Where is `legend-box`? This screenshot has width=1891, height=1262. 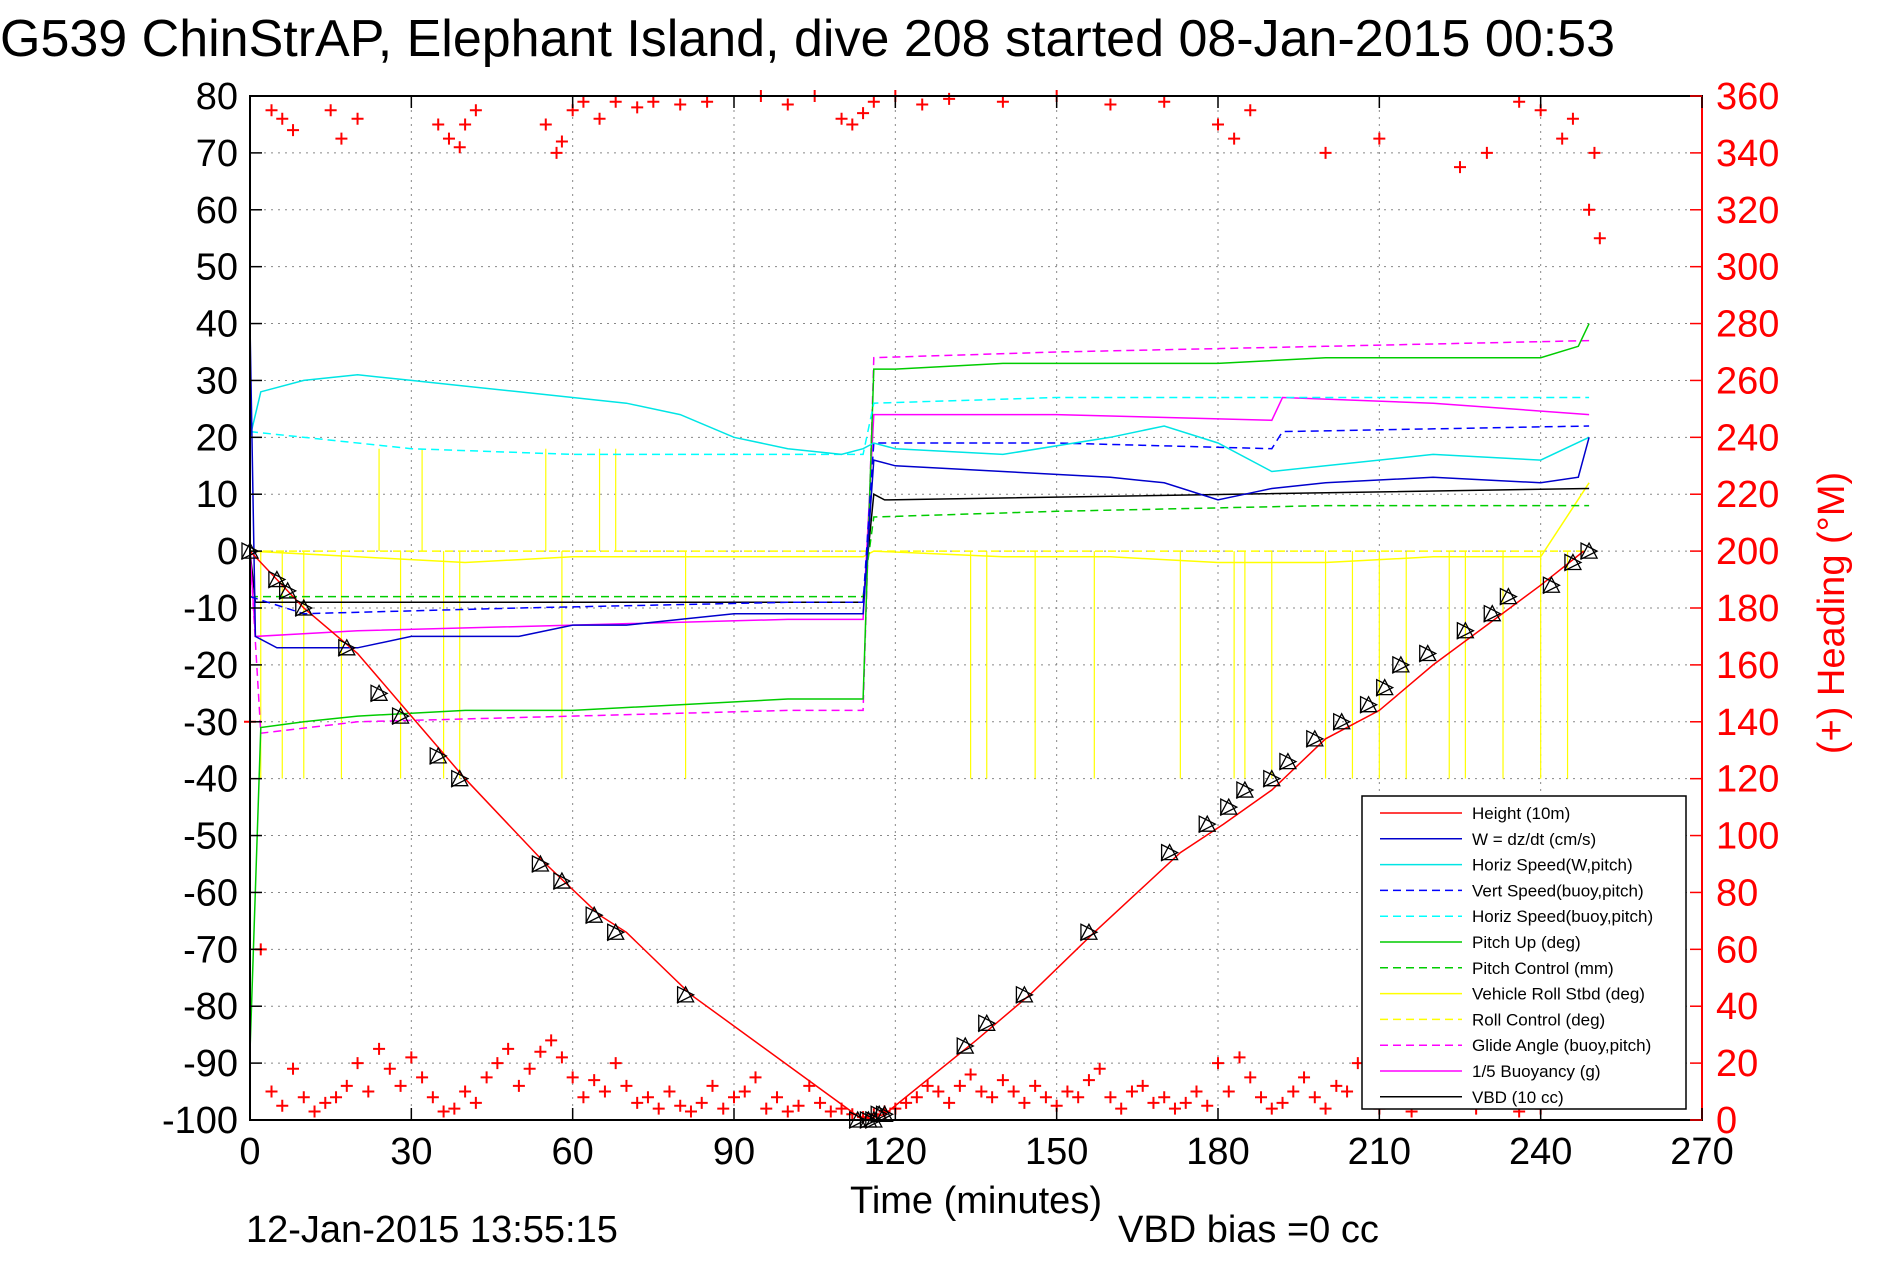
legend-box is located at coordinates (1524, 952).